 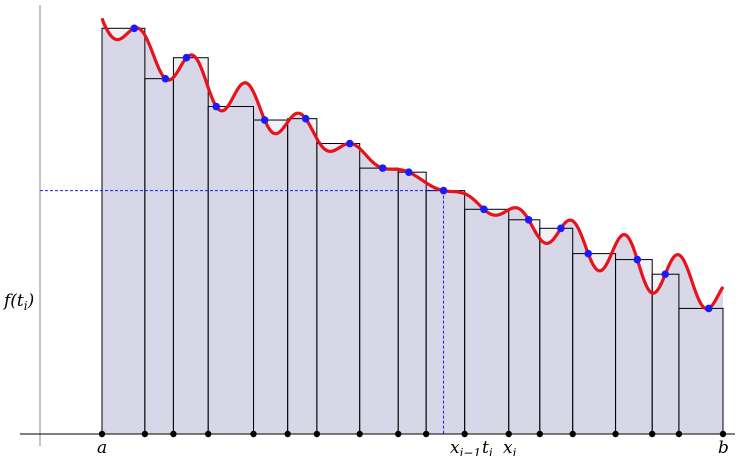 What do you see at coordinates (102, 447) in the screenshot?
I see `label-a: a` at bounding box center [102, 447].